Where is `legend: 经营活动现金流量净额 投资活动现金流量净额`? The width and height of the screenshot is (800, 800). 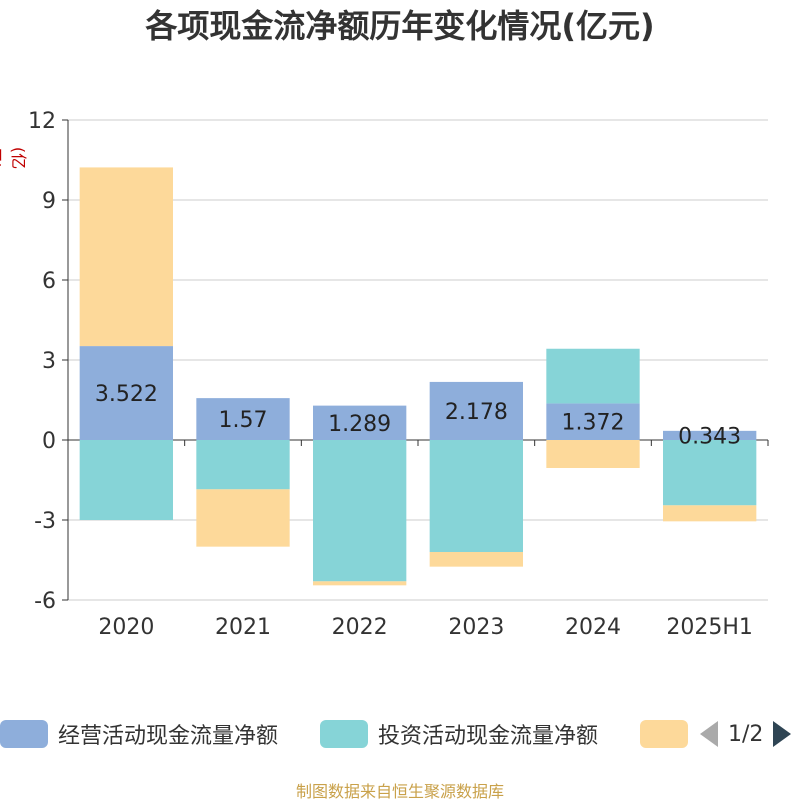
legend: 经营活动现金流量净额 投资活动现金流量净额 is located at coordinates (400, 736).